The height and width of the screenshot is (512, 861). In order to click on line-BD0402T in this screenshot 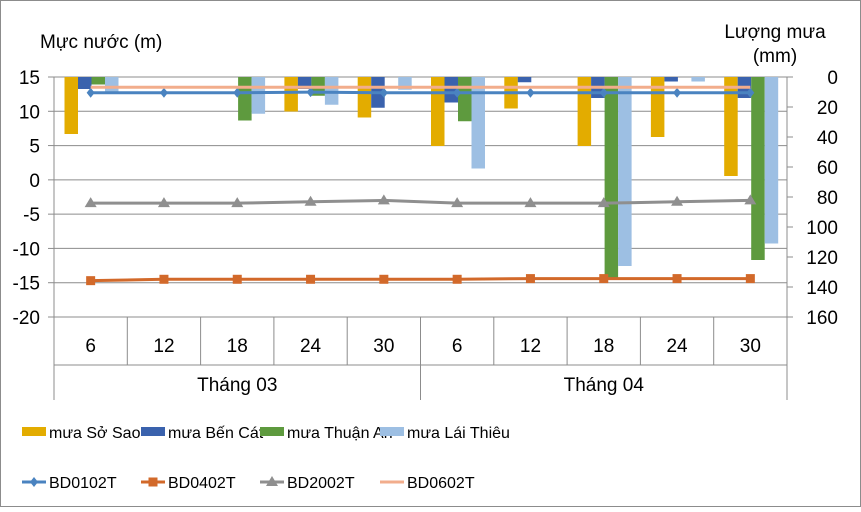, I will do `click(420, 280)`.